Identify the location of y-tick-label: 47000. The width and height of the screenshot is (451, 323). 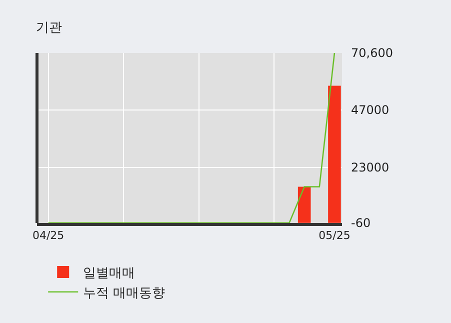
(370, 109).